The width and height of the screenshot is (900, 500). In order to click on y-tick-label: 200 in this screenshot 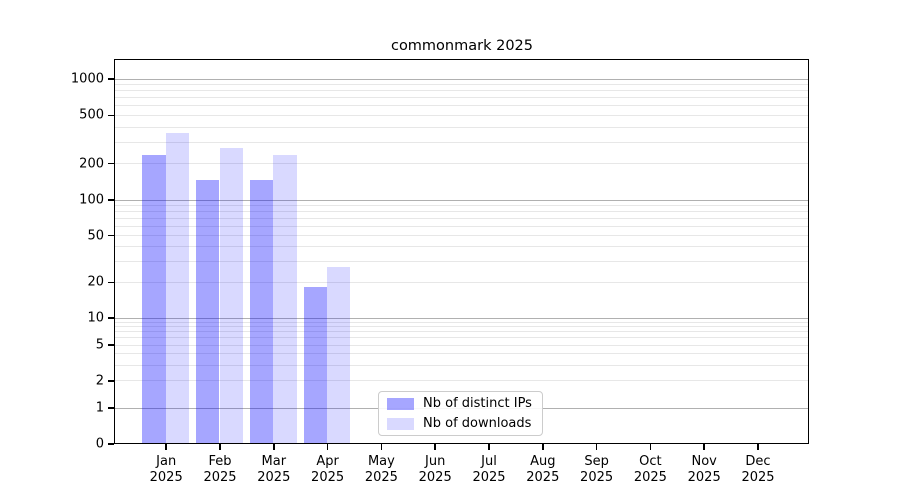, I will do `click(91, 164)`.